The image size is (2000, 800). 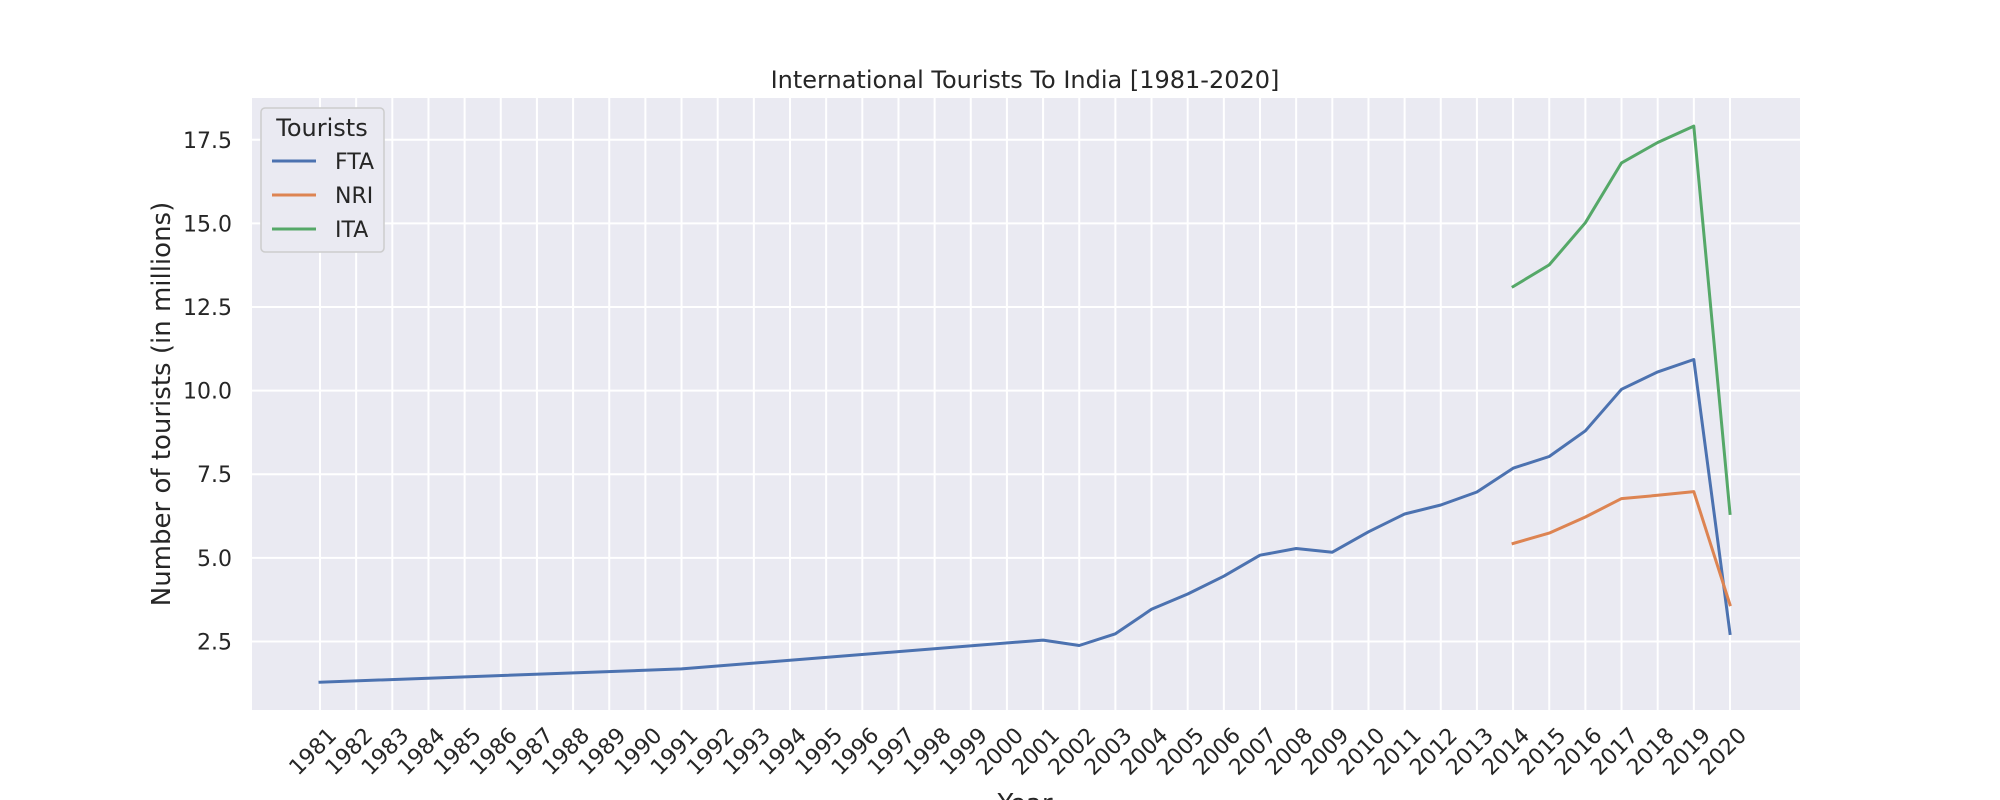 What do you see at coordinates (214, 475) in the screenshot?
I see `y-tick-label: 7.5` at bounding box center [214, 475].